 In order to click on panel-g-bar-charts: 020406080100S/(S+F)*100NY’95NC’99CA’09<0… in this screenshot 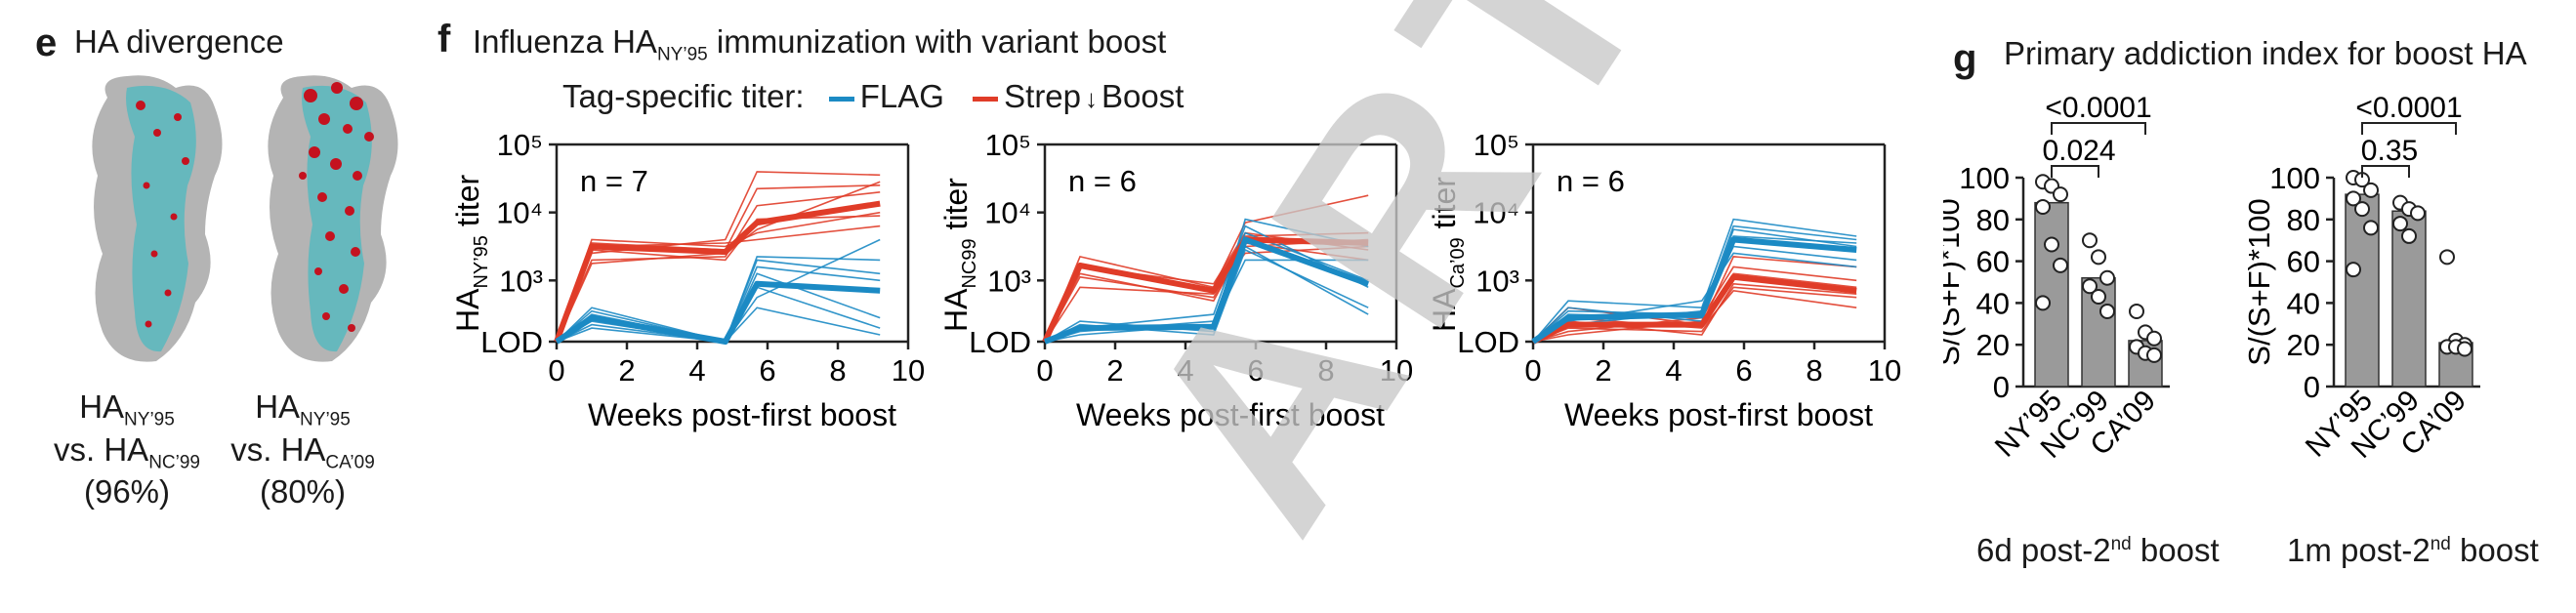, I will do `click(2211, 278)`.